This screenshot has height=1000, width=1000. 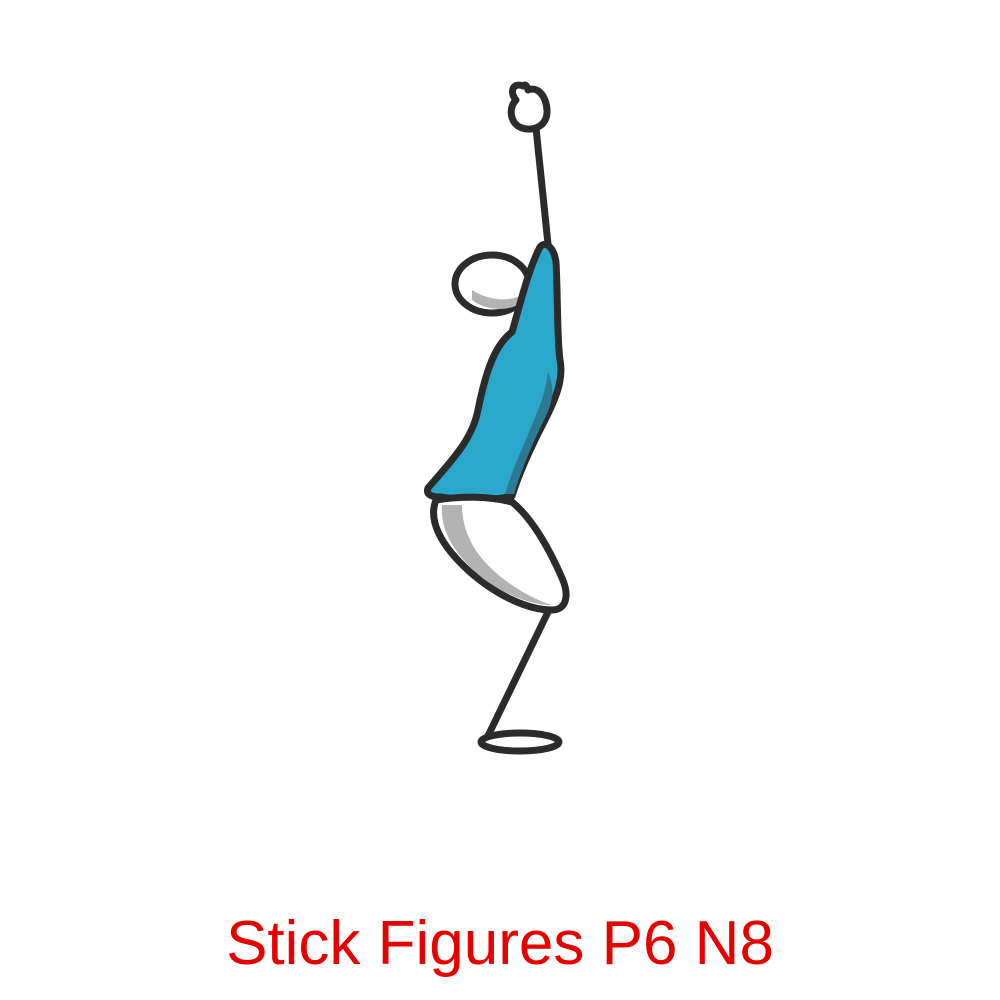 I want to click on thigh-shade, so click(x=496, y=555).